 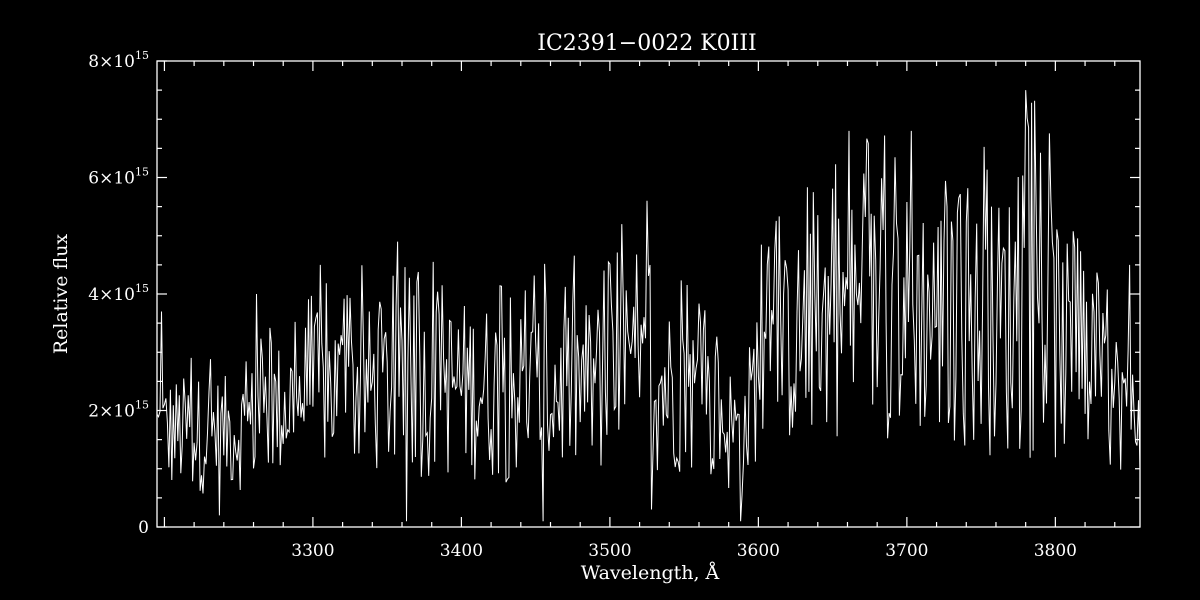 I want to click on y-tick-mantissa: 2×10, so click(x=111, y=412).